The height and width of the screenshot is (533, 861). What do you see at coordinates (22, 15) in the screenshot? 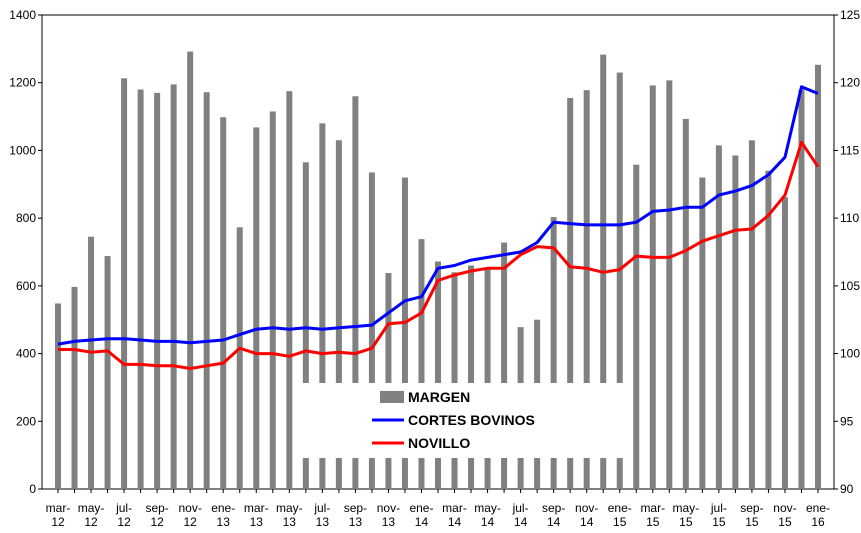
I see `y-tick-label: 1400` at bounding box center [22, 15].